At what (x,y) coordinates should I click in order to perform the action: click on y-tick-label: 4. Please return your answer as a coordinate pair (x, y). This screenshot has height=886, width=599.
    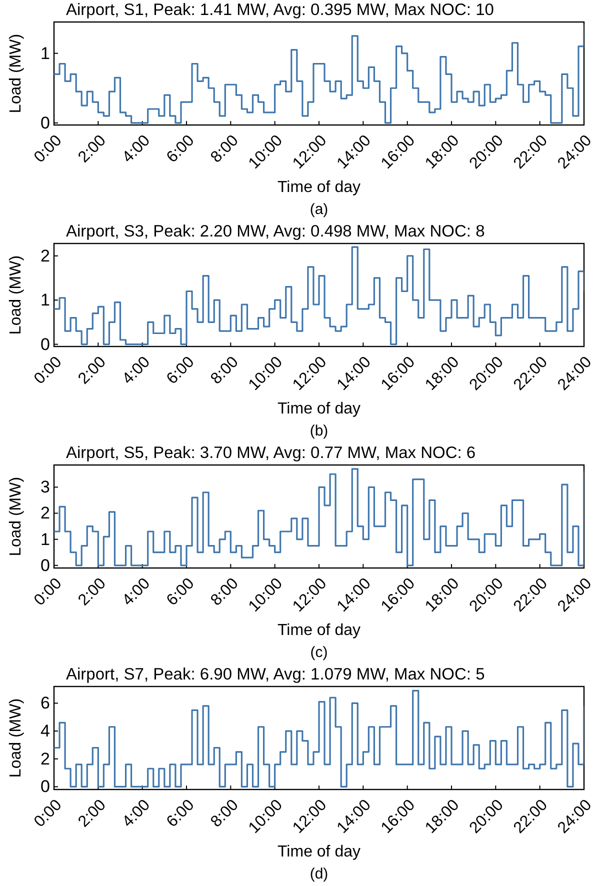
    Looking at the image, I should click on (45, 731).